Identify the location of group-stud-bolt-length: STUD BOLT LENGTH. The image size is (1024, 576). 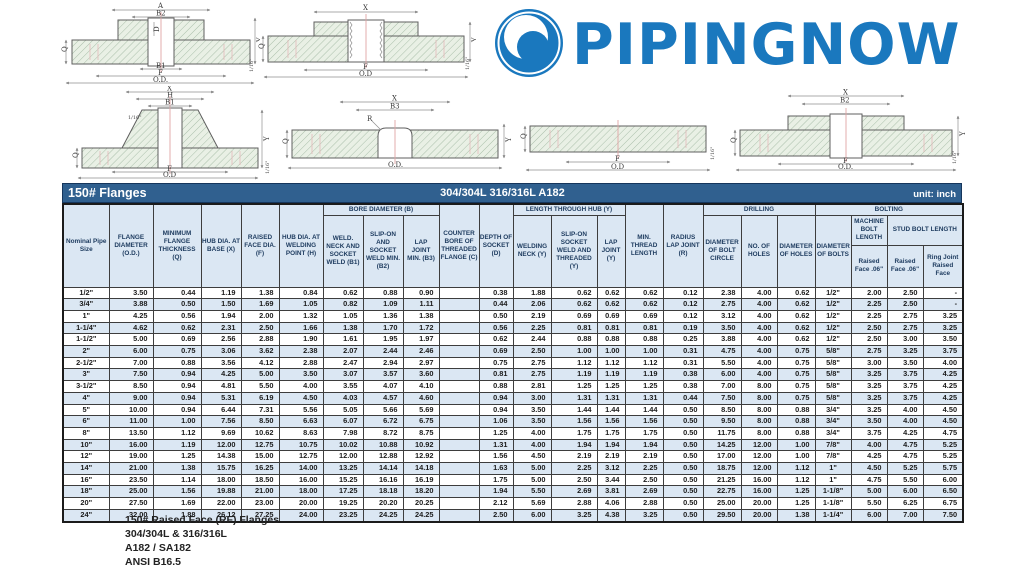
(925, 230).